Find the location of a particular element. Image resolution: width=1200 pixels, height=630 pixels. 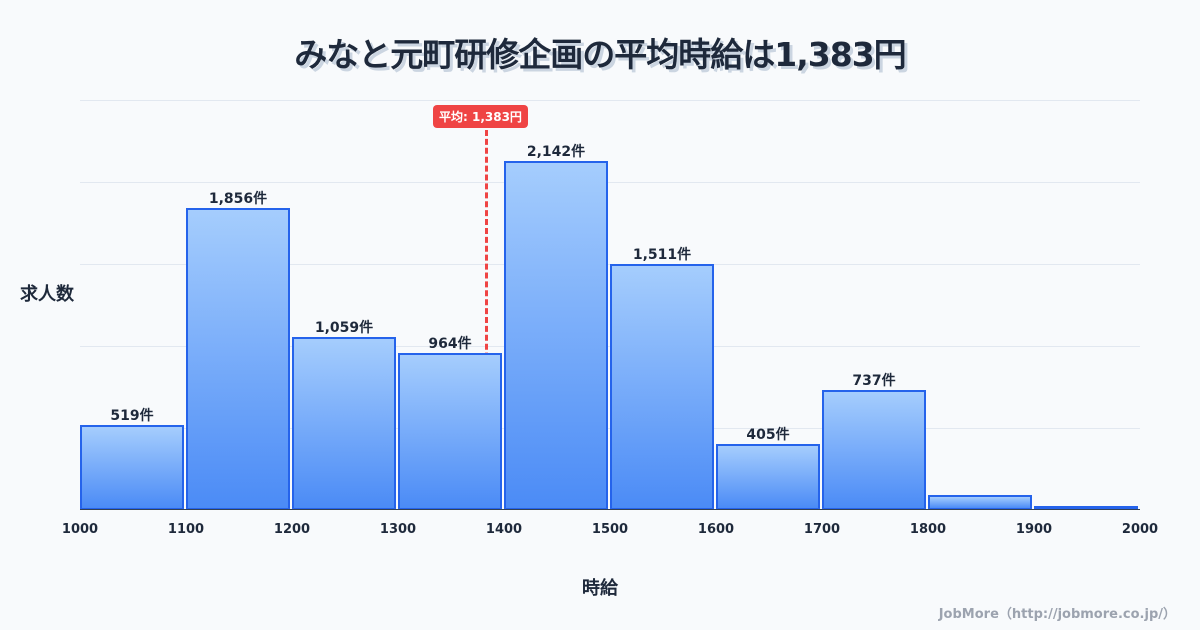

x-tick-label: 1300 is located at coordinates (398, 529).